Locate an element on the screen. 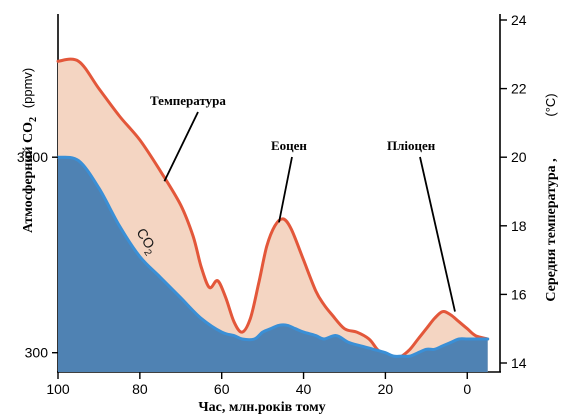  left-axis-unit: (ppmv) is located at coordinates (27, 88).